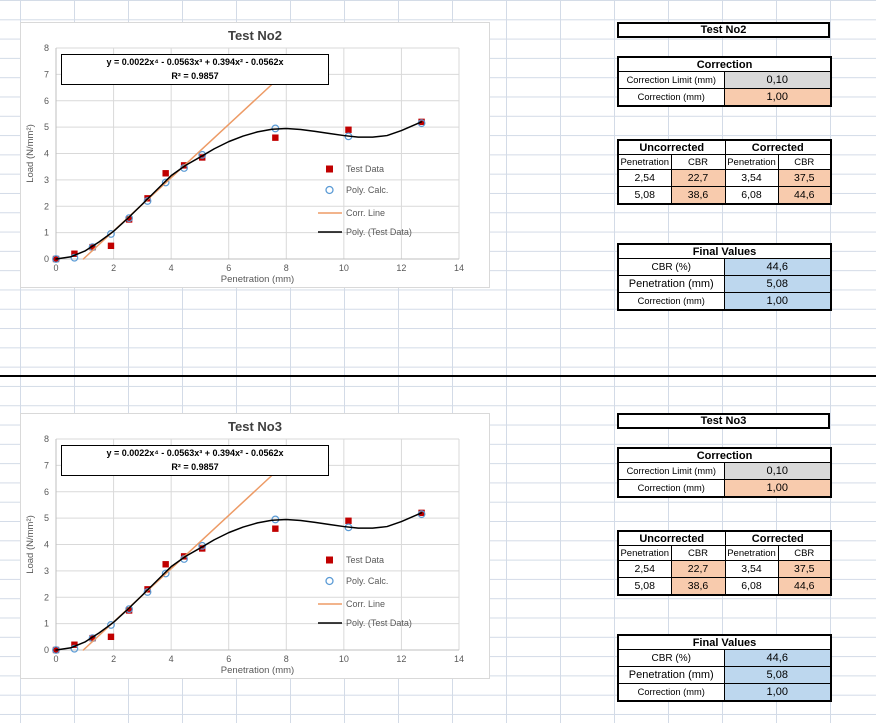 The width and height of the screenshot is (876, 723). What do you see at coordinates (46, 233) in the screenshot?
I see `y-tick-label: 1` at bounding box center [46, 233].